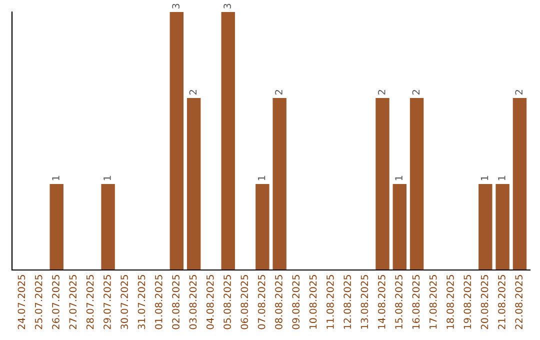  I want to click on x-tick-label: 20.08.2025, so click(484, 302).